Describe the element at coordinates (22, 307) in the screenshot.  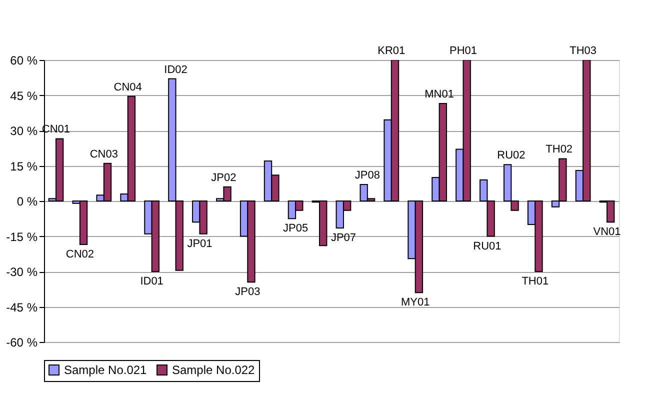
I see `y-tick-label: -45 %` at that location.